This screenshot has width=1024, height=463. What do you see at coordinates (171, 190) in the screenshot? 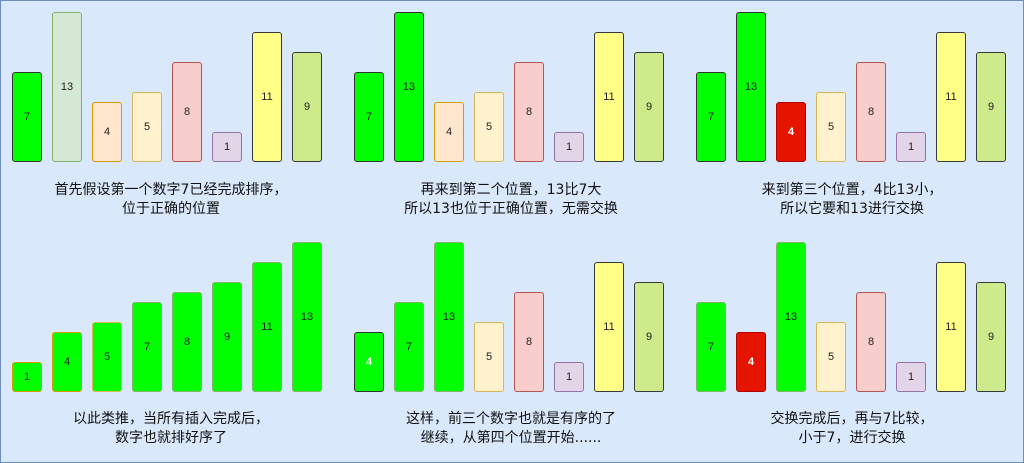
I see `caption-line: 首先假设第一个数字7已经完成排序，` at bounding box center [171, 190].